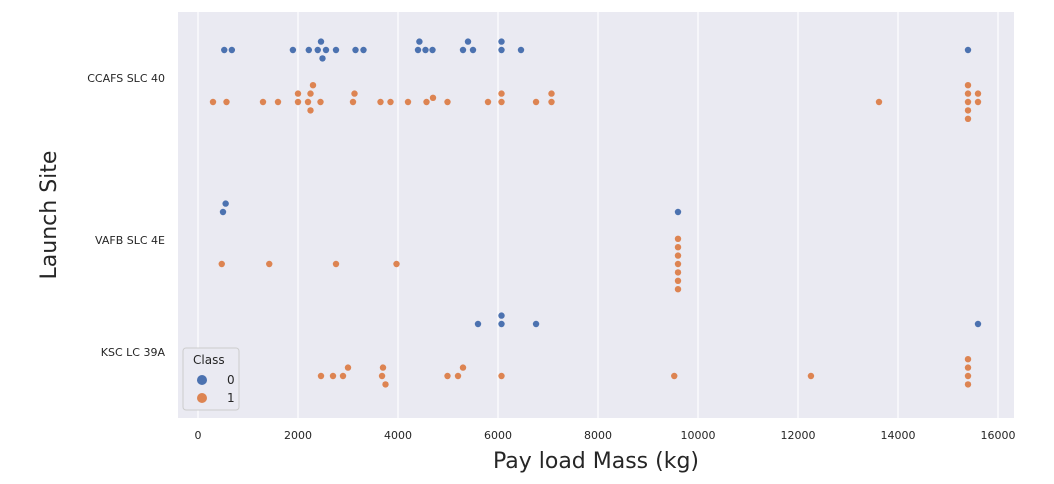 Image resolution: width=1054 pixels, height=484 pixels. Describe the element at coordinates (231, 380) in the screenshot. I see `legend-label-class-0: 0` at that location.